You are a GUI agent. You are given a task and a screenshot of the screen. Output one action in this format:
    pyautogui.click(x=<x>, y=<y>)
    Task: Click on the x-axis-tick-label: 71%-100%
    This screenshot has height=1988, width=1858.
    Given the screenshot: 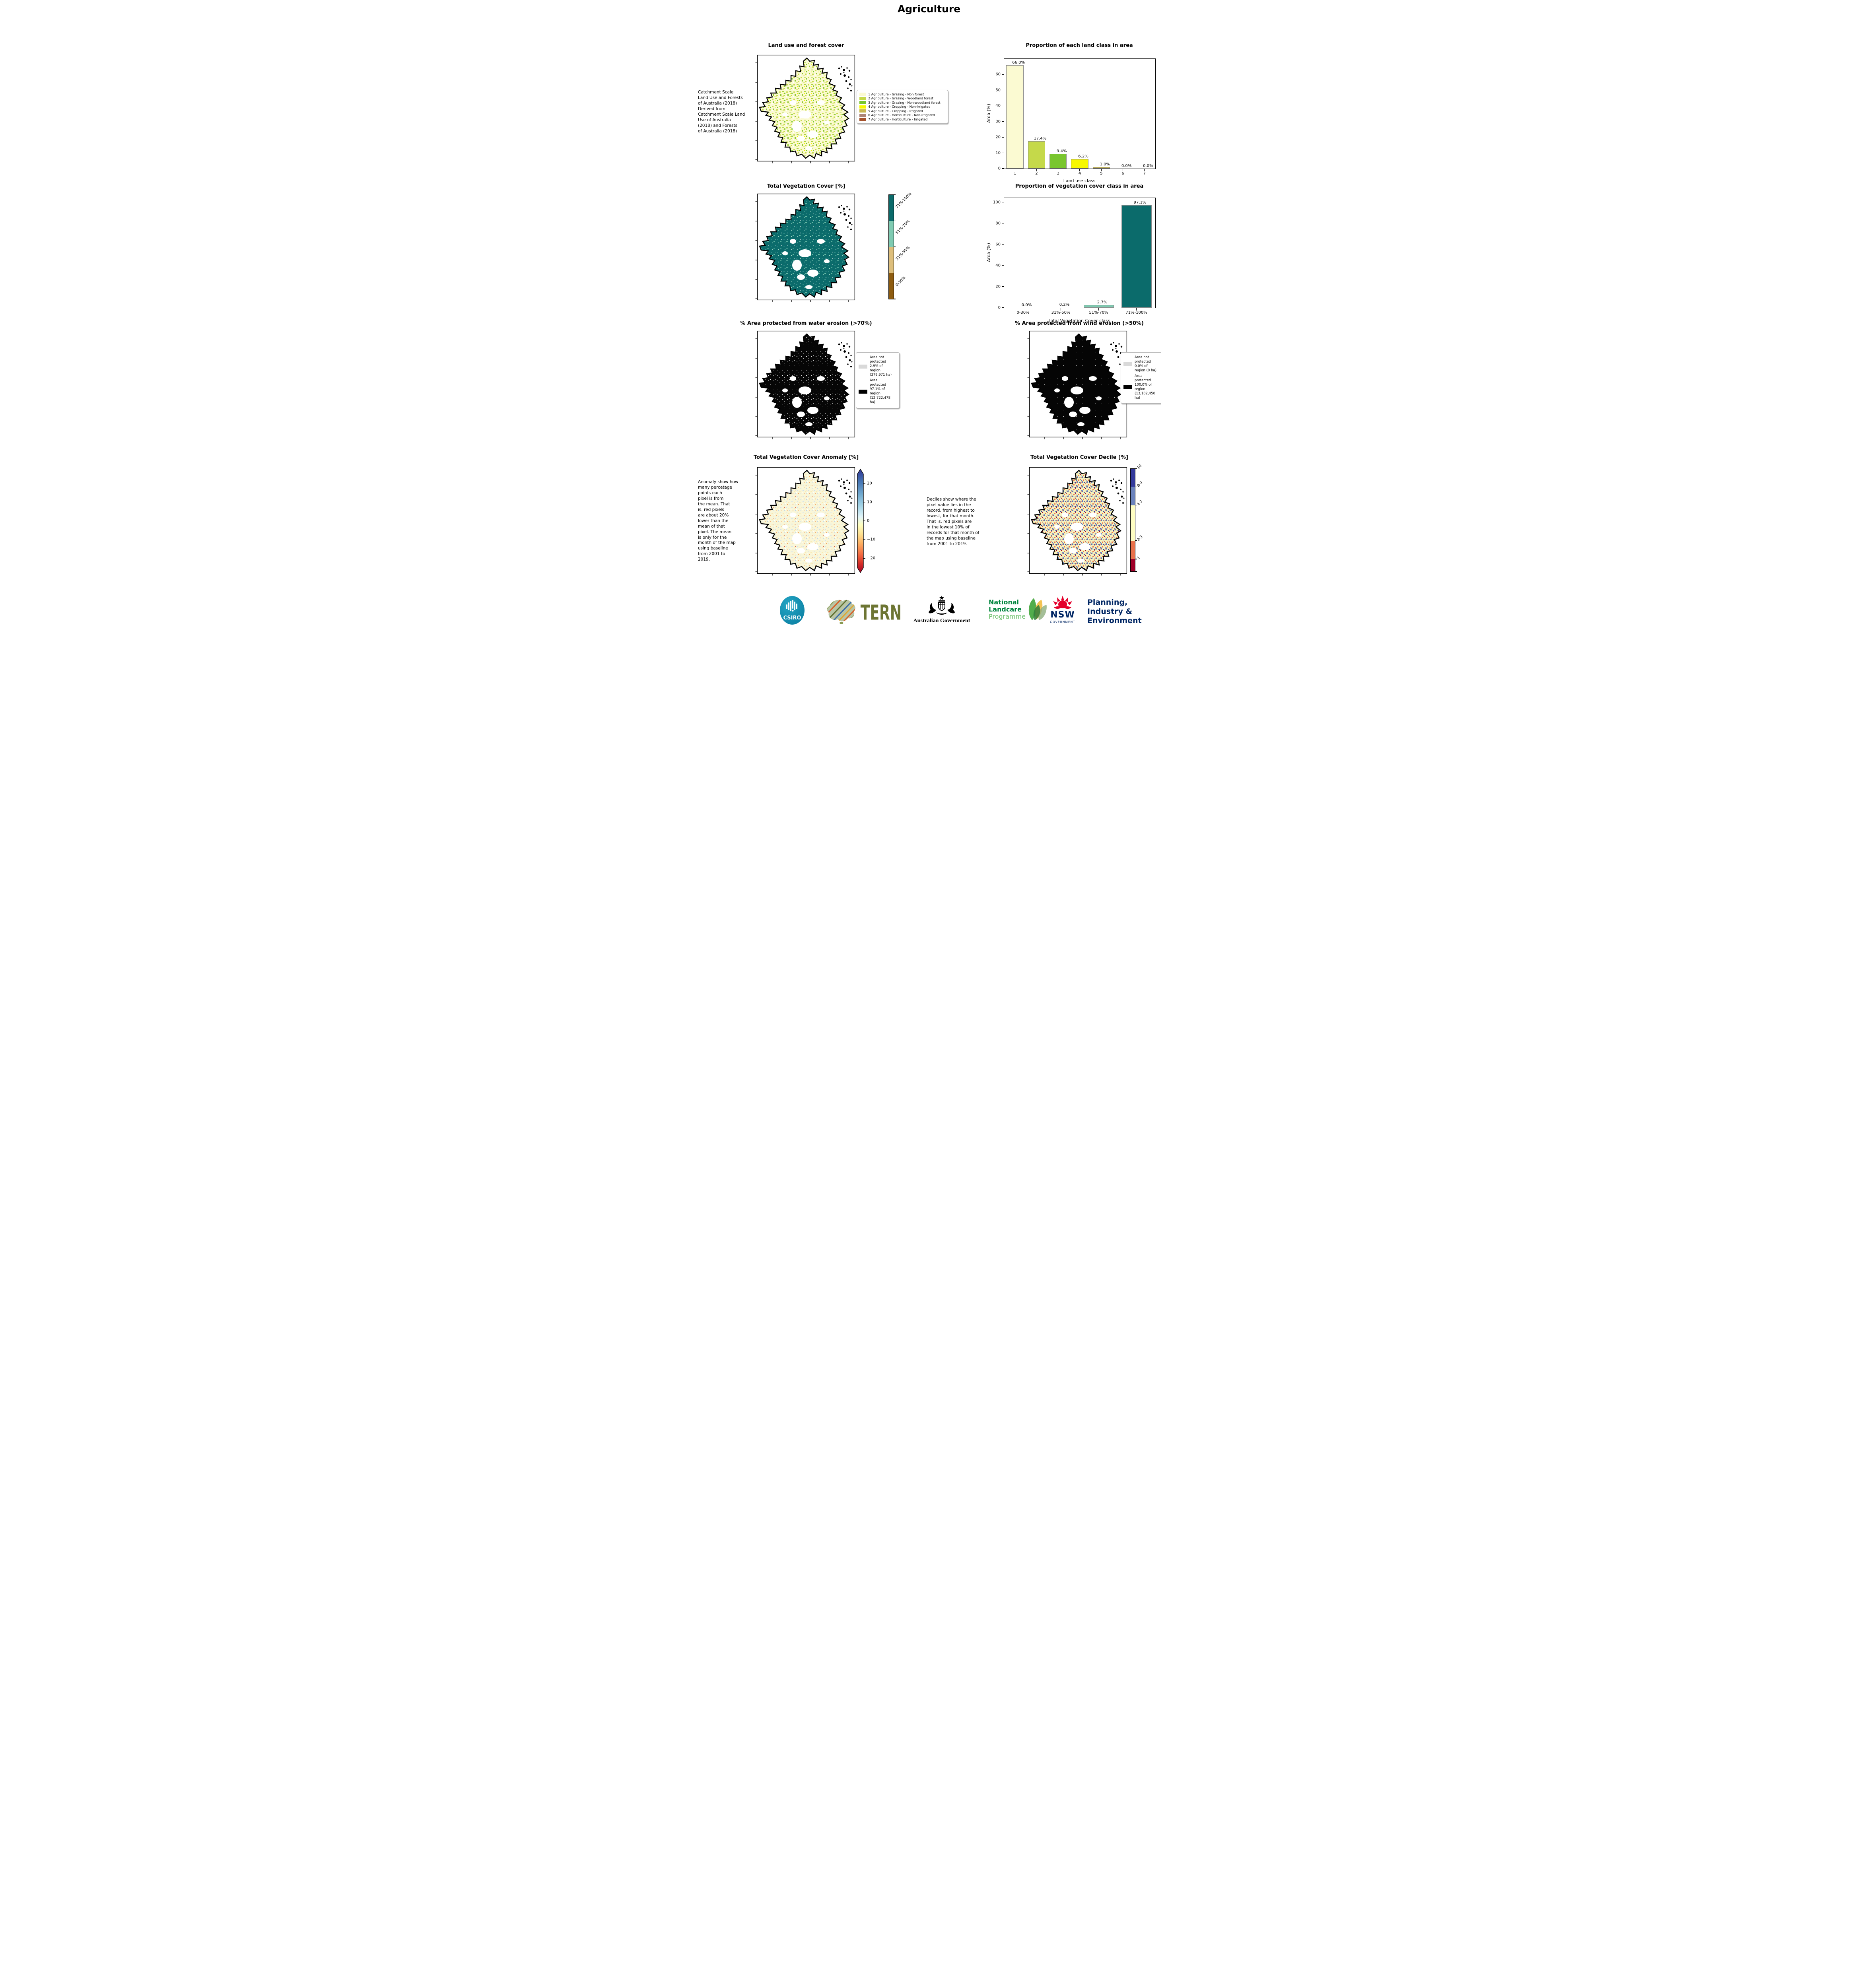 What is the action you would take?
    pyautogui.click(x=1136, y=313)
    